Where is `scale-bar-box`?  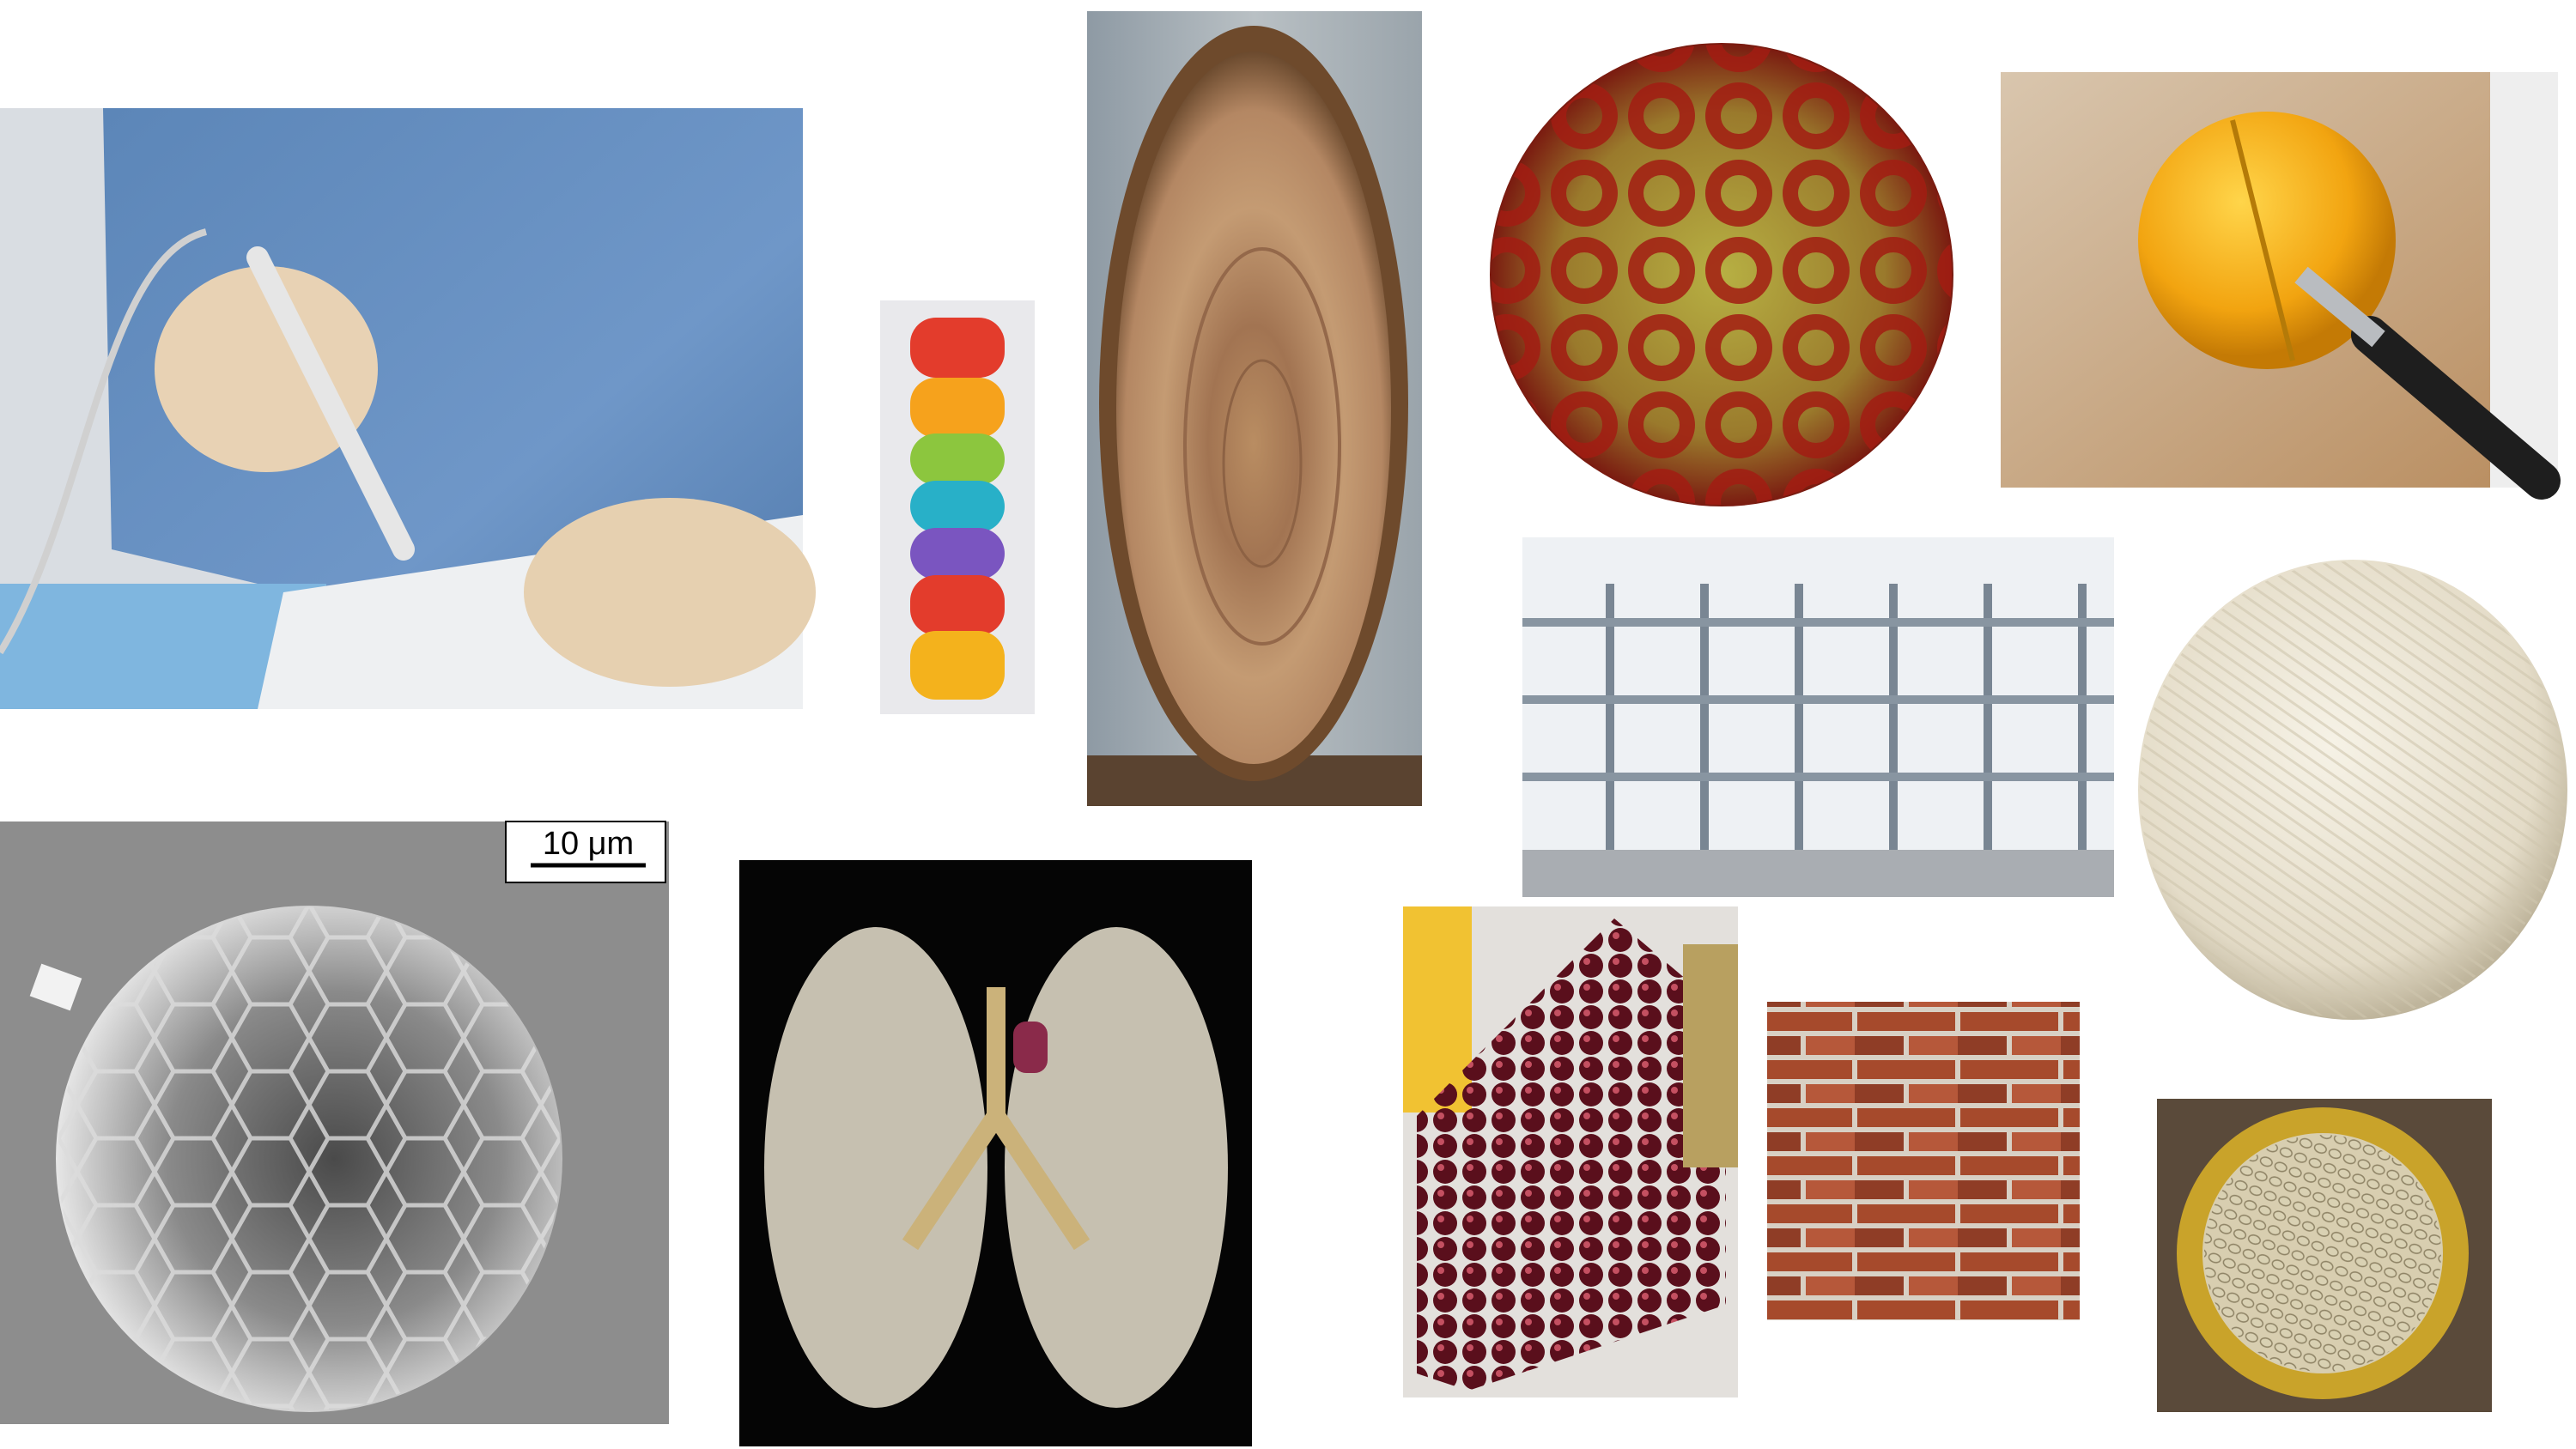
scale-bar-box is located at coordinates (585, 852).